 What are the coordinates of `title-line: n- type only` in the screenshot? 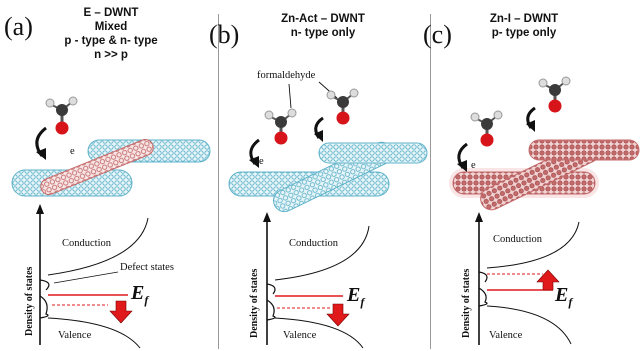 It's located at (323, 33).